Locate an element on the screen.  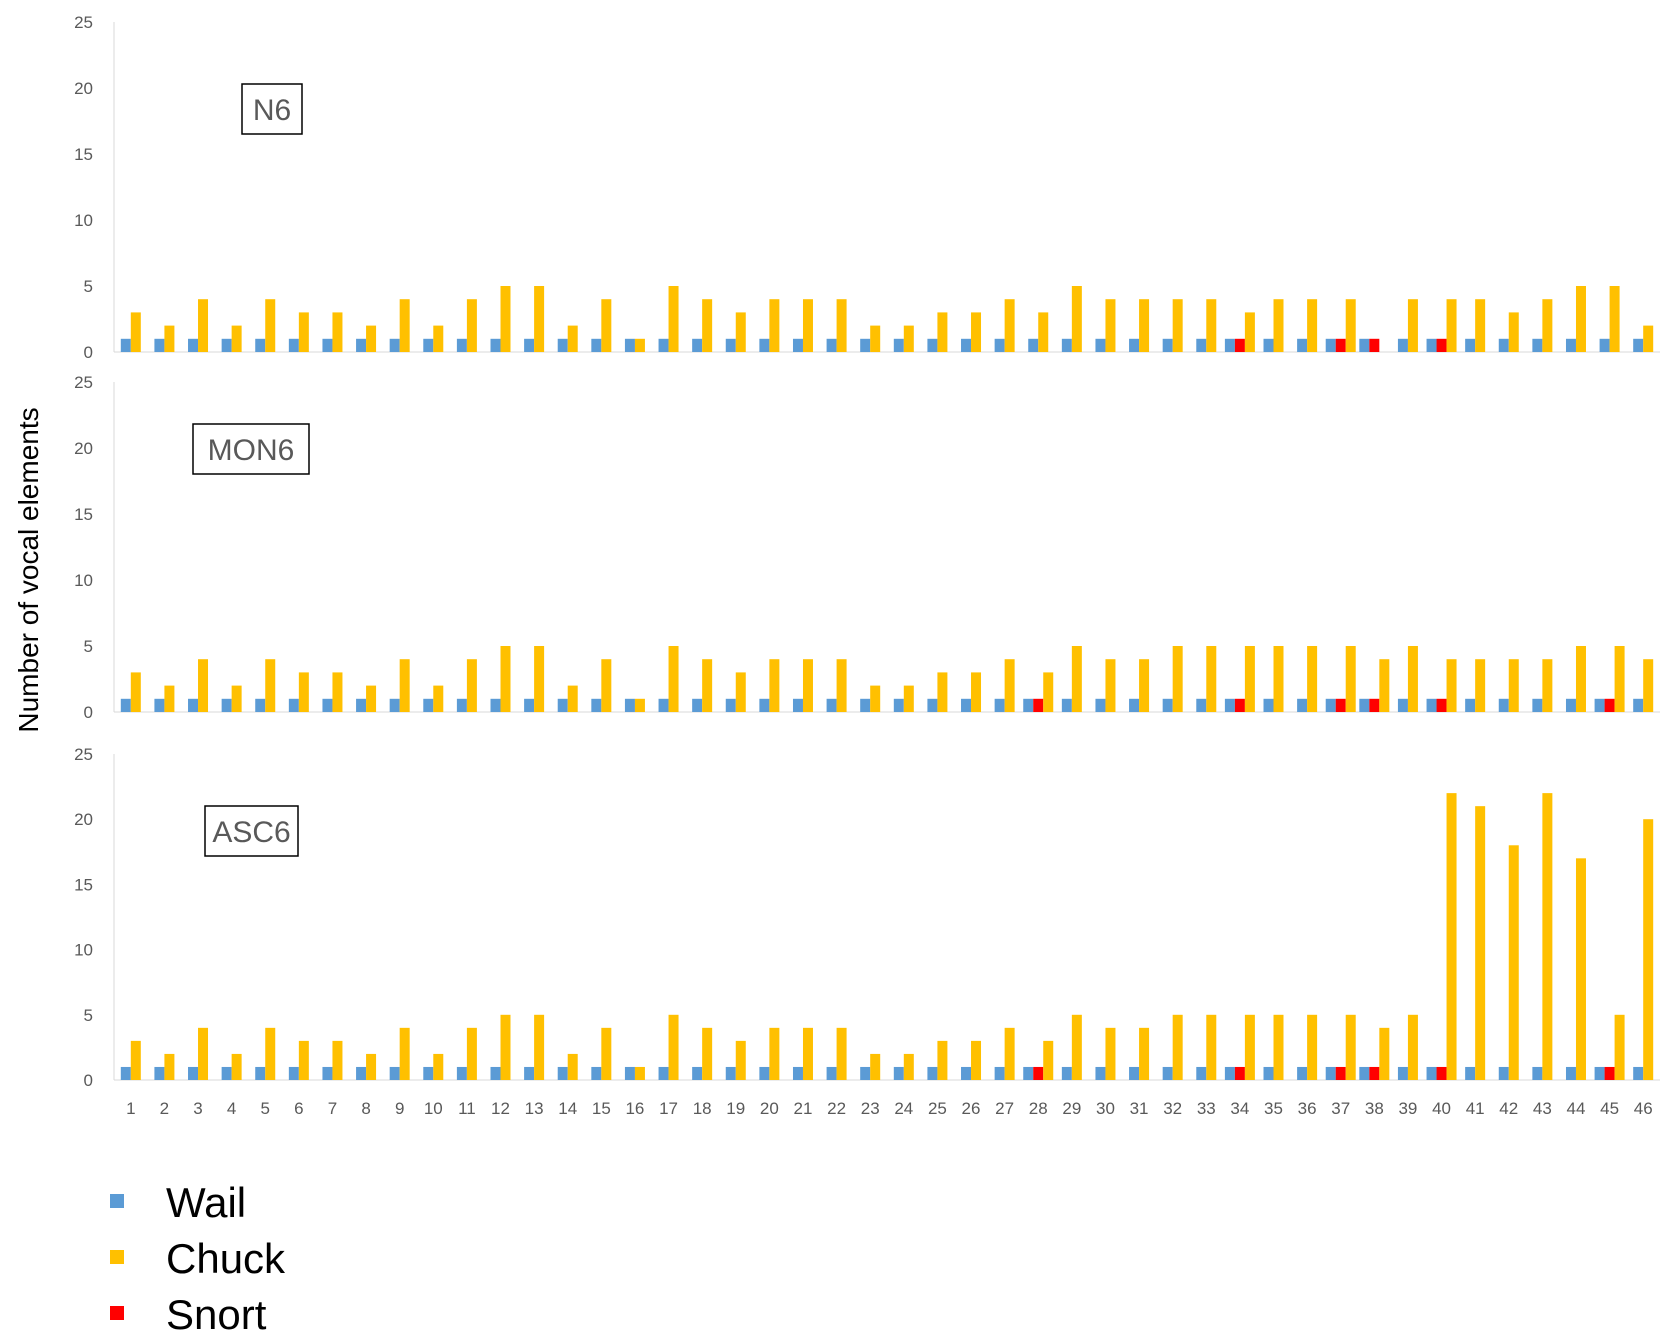
bar-snort-n6 is located at coordinates (1441, 345).